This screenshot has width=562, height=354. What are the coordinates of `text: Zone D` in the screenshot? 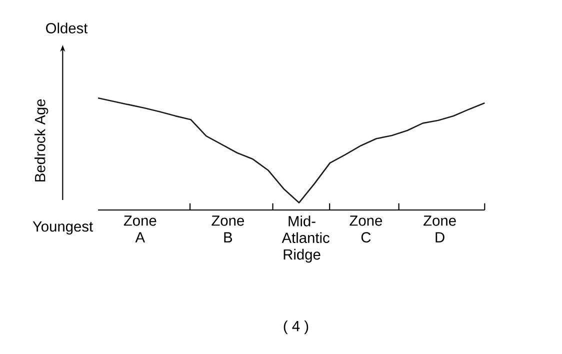 It's located at (440, 229).